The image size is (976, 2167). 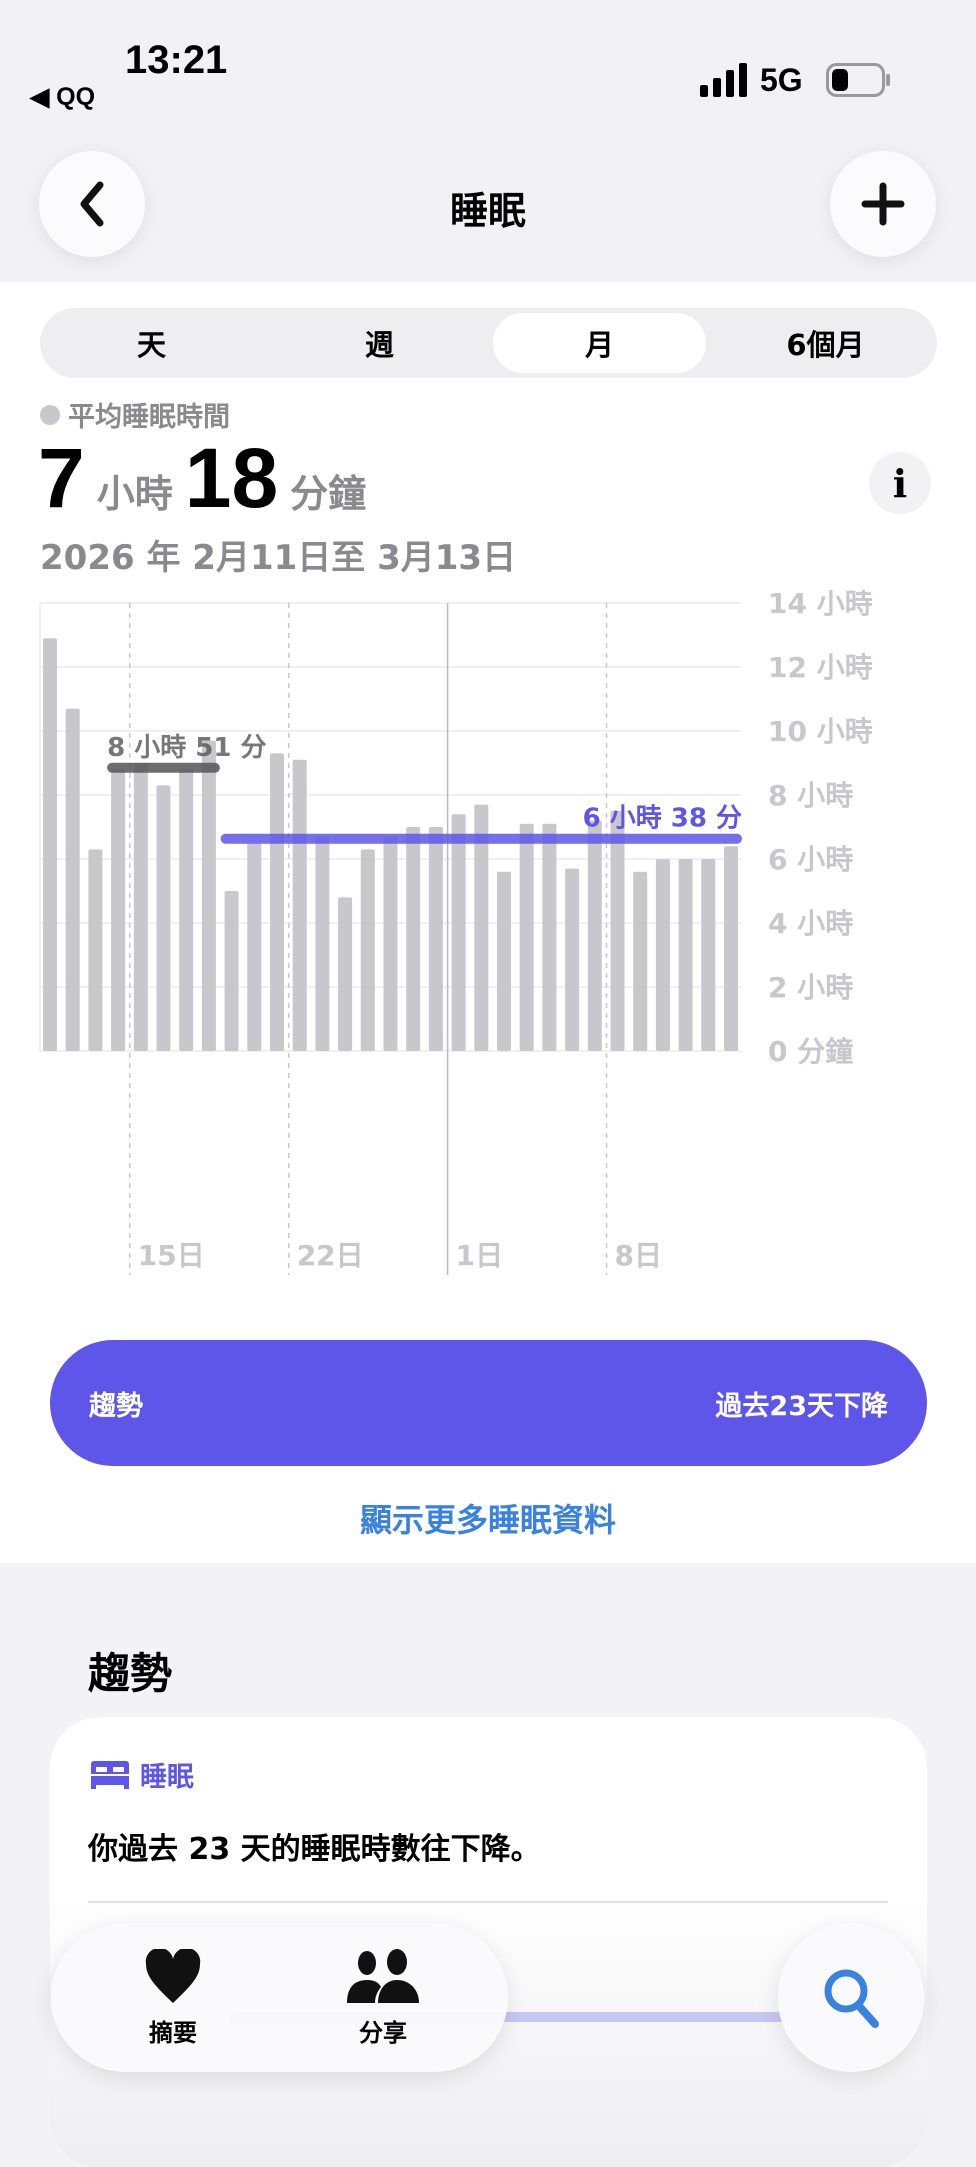 What do you see at coordinates (50, 414) in the screenshot?
I see `legend-dot` at bounding box center [50, 414].